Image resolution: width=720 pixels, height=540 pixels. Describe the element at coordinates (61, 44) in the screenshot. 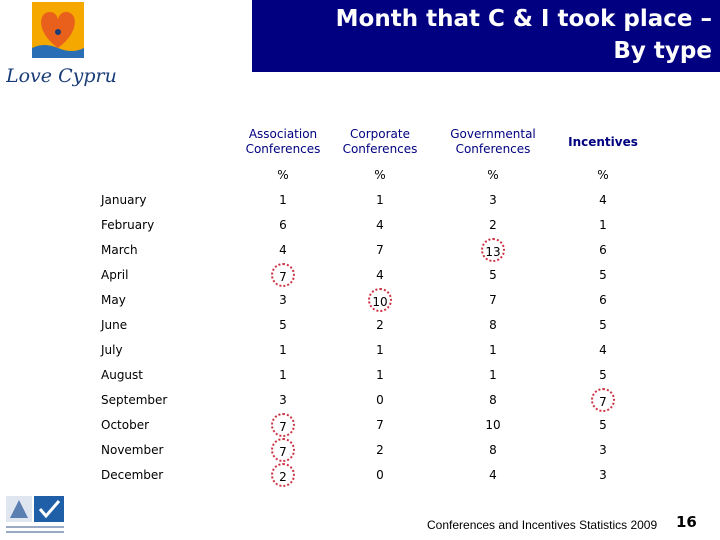

I see `love-cyprus-logo: Love Cyprus` at that location.